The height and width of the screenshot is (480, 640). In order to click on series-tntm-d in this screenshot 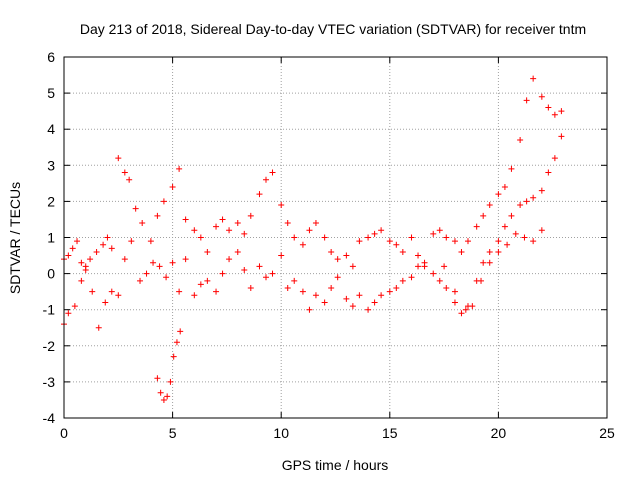, I will do `click(493, 270)`.